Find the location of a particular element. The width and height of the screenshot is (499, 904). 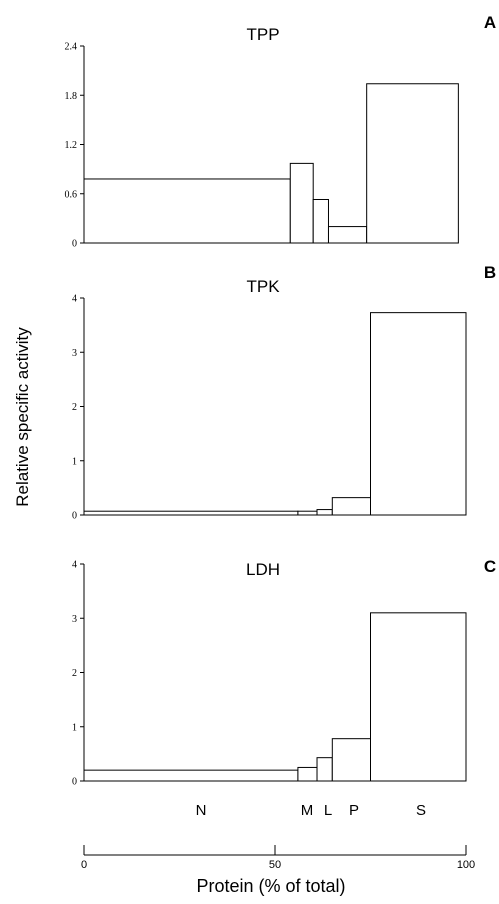

panel-letter: A is located at coordinates (490, 22).